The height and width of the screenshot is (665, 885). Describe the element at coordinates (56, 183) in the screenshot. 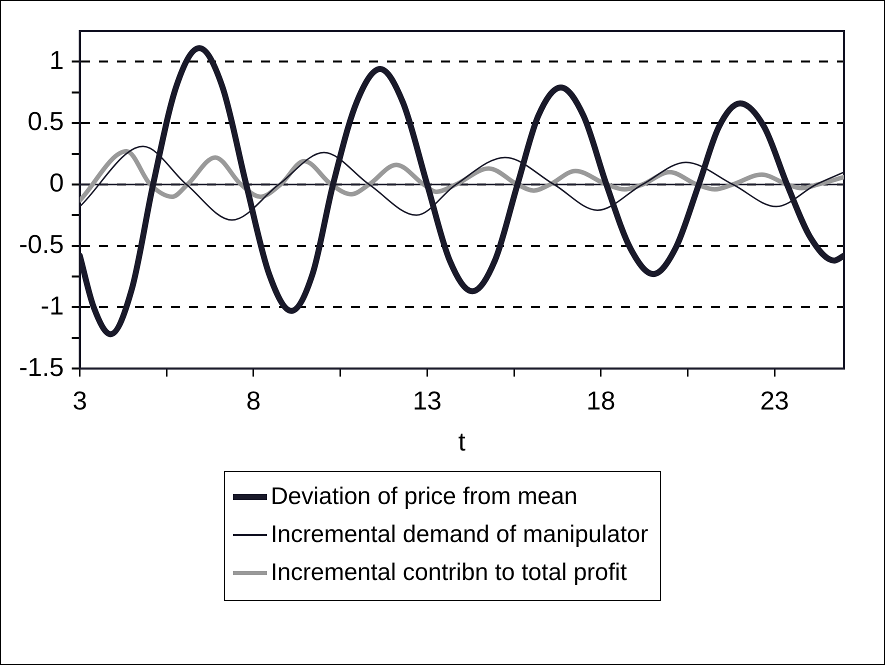

I see `y-tick-label: 0` at that location.